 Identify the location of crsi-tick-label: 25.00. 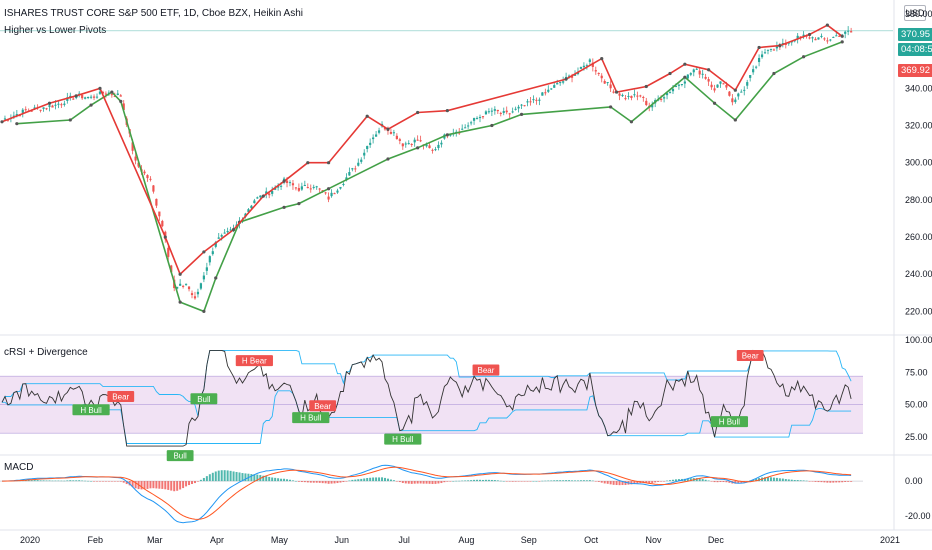
(916, 437).